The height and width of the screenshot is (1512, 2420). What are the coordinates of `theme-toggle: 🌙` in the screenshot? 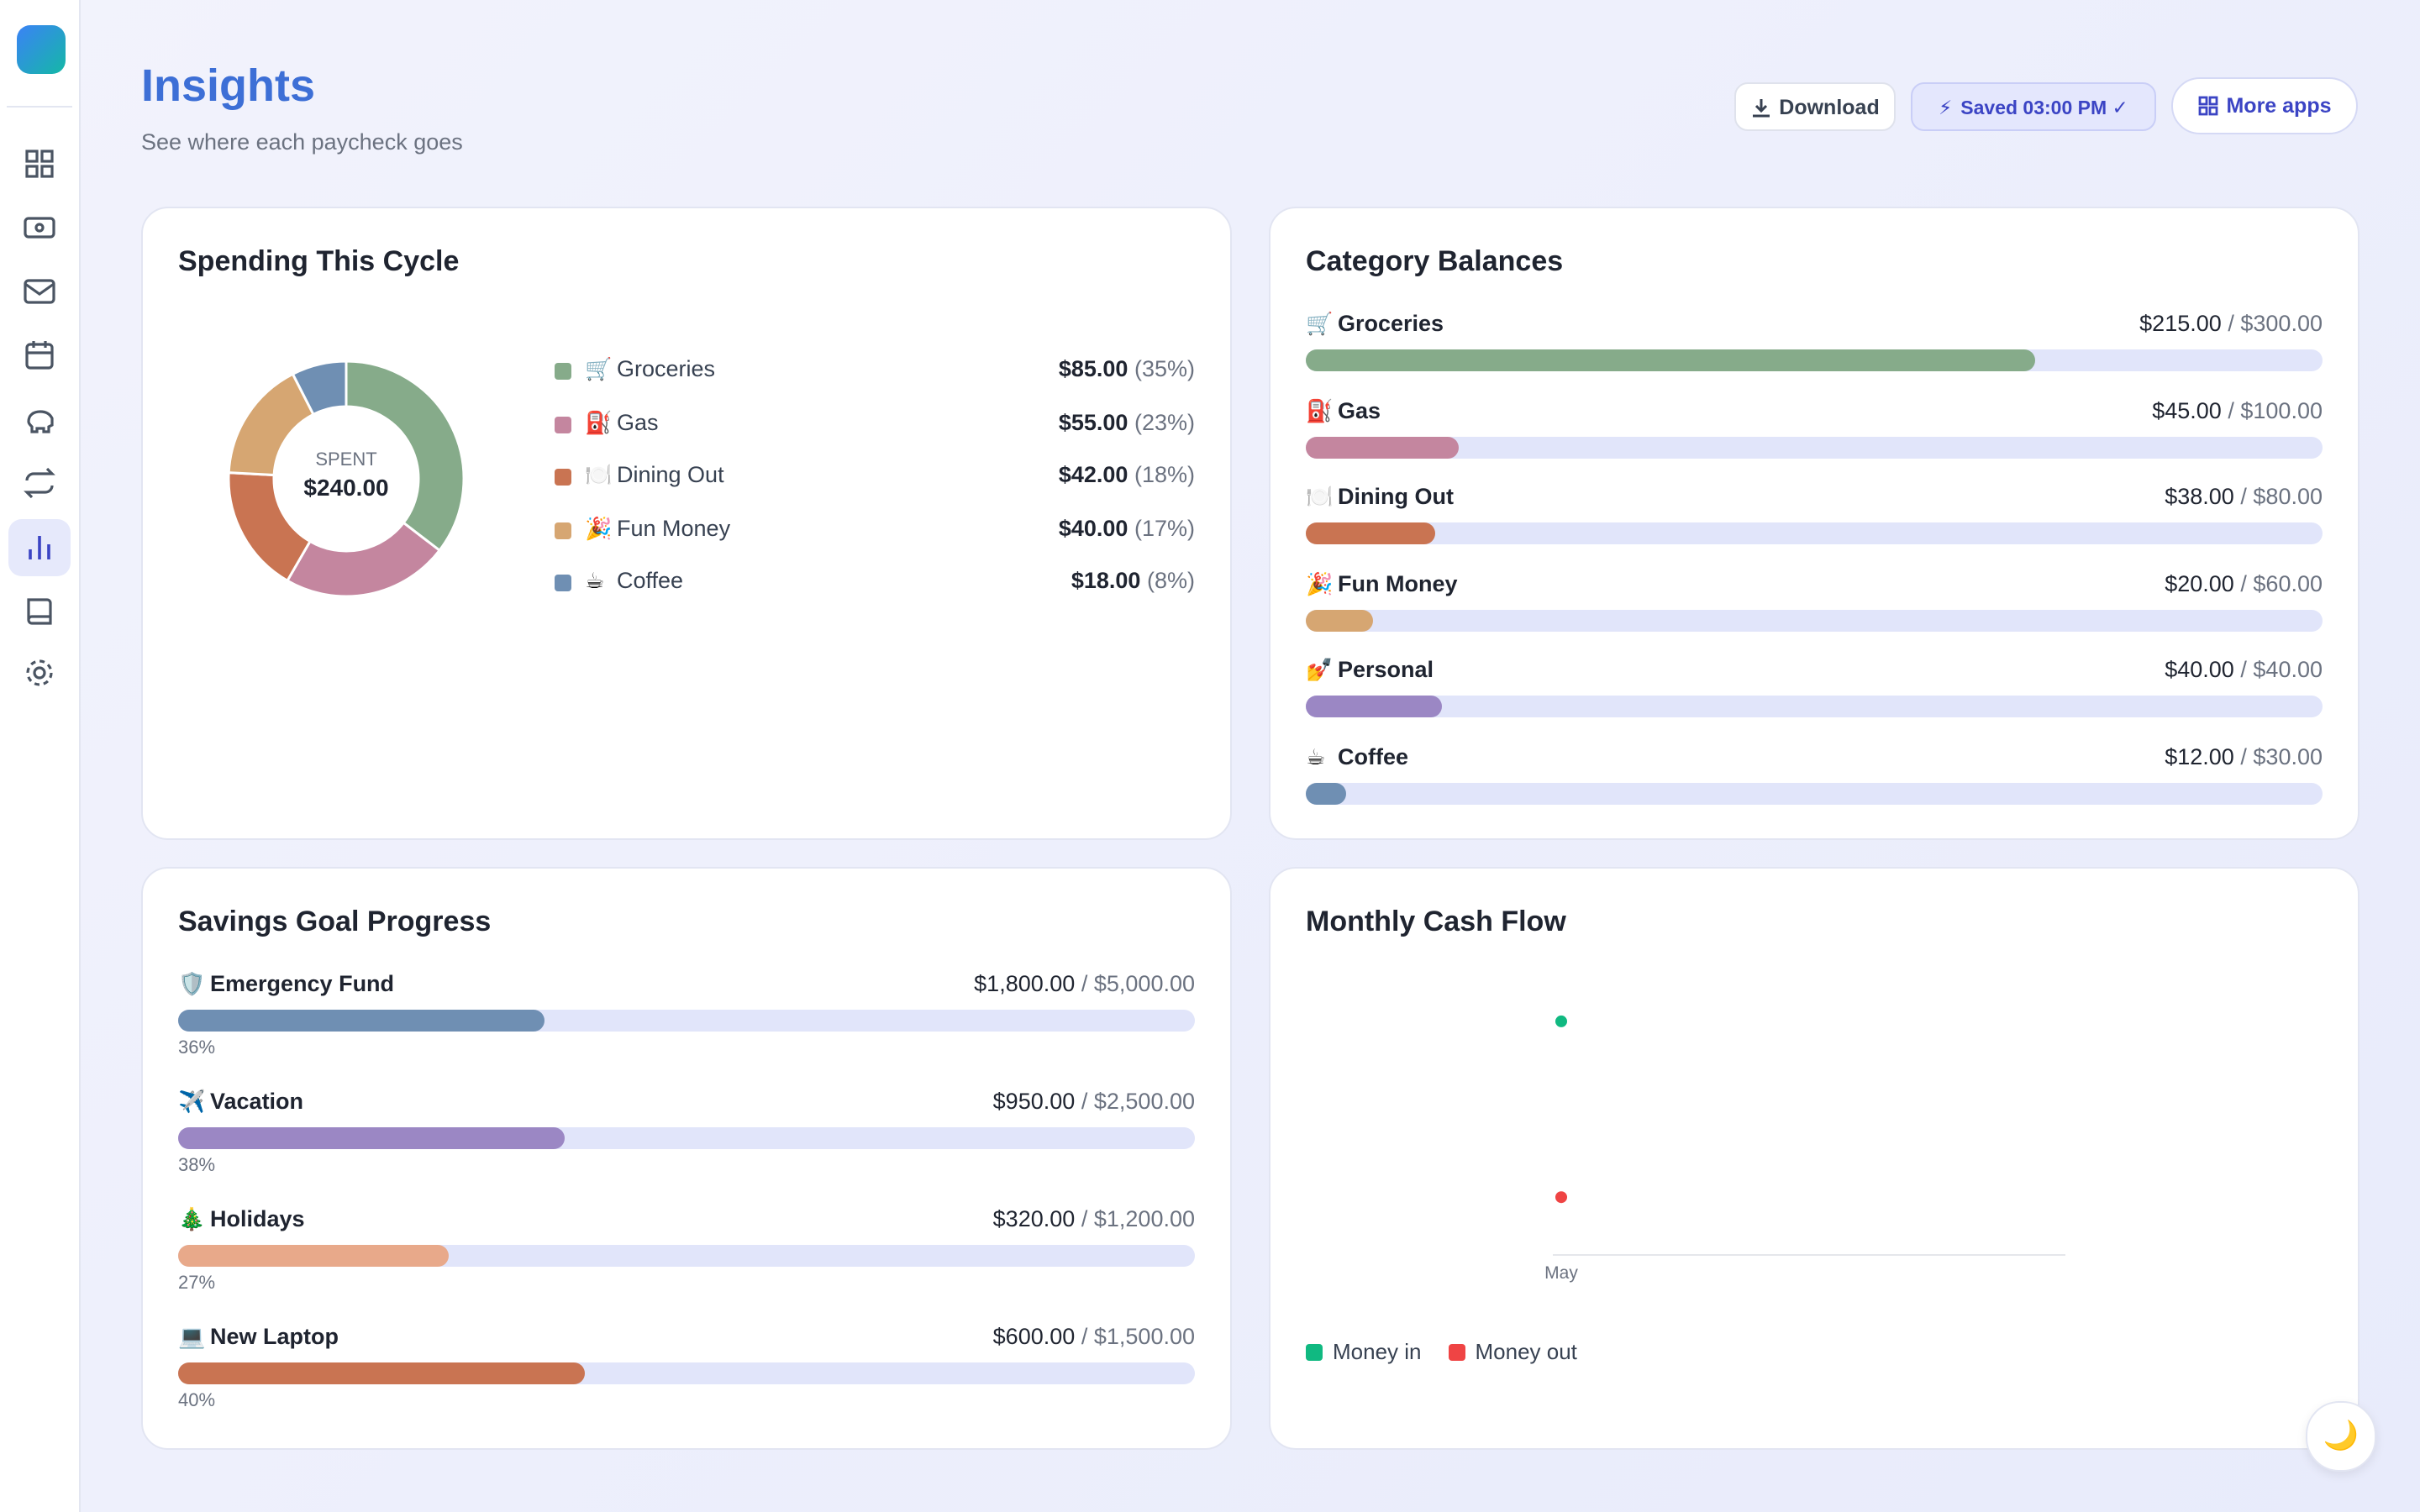 It's located at (2341, 1436).